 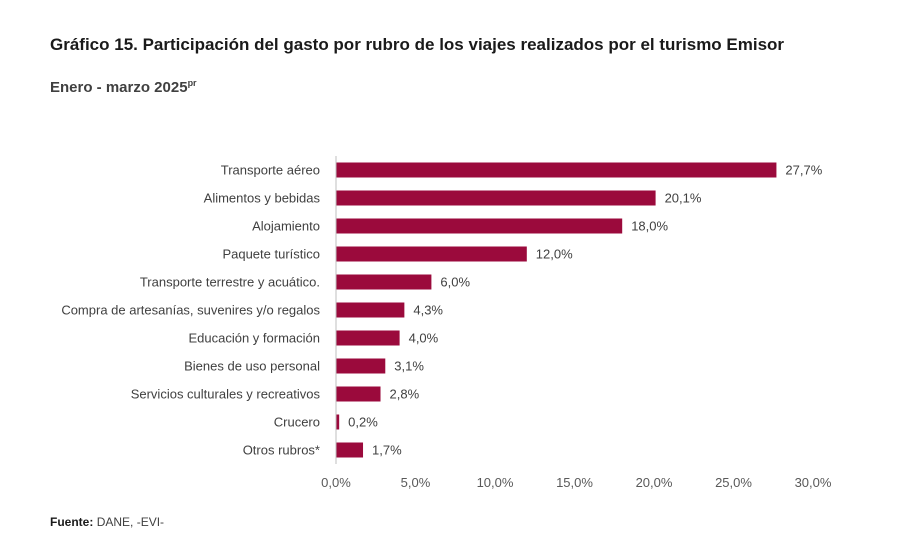 I want to click on category-label: Educación y formación, so click(x=254, y=338).